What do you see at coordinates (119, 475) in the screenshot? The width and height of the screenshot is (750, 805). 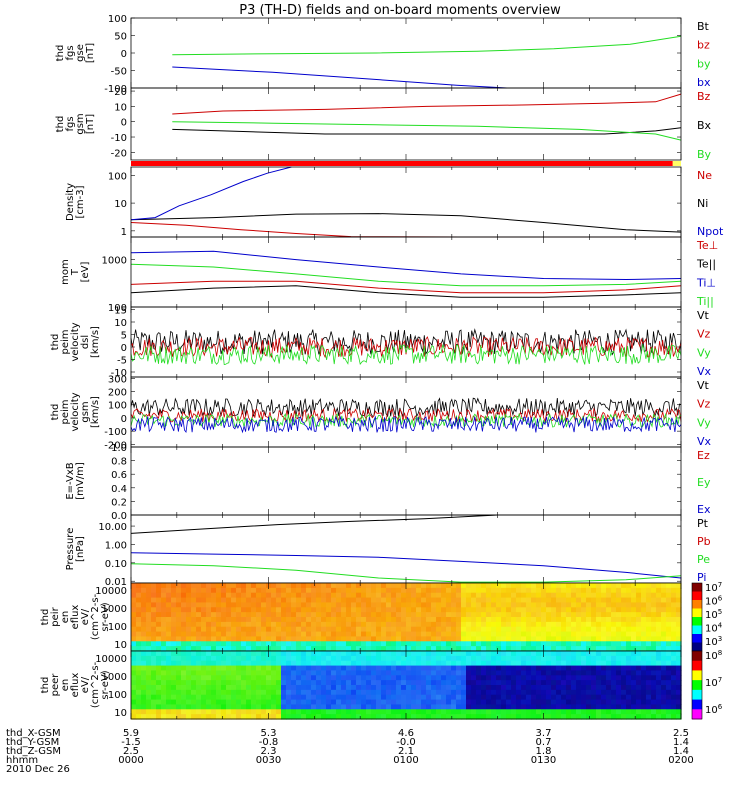 I see `y-tick-label: 0.6` at bounding box center [119, 475].